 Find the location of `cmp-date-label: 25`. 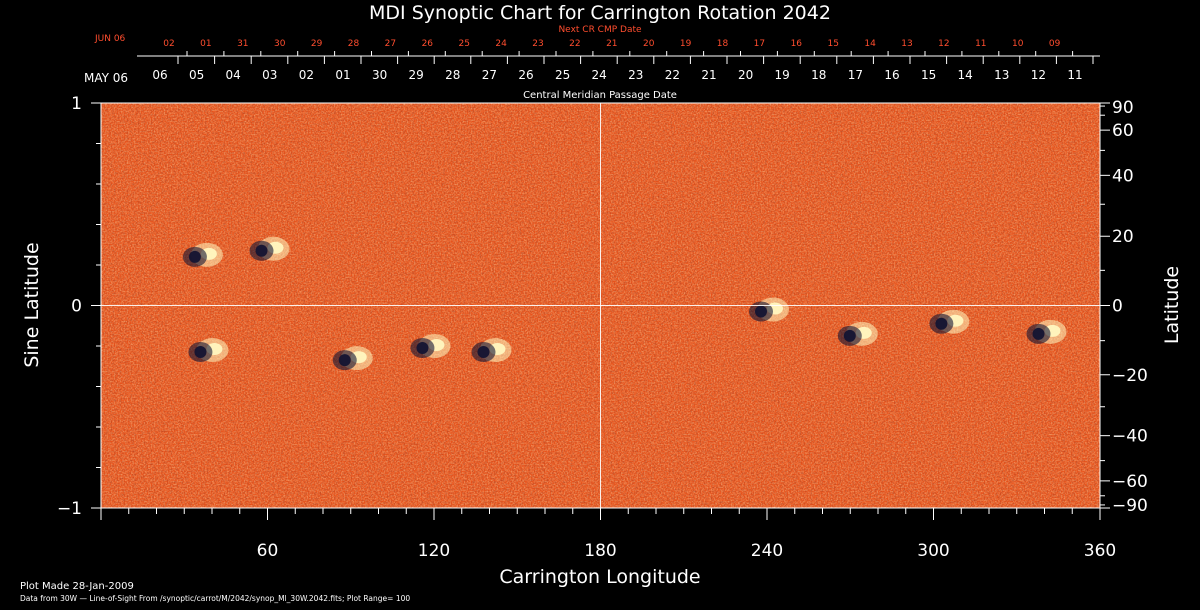

cmp-date-label: 25 is located at coordinates (562, 75).